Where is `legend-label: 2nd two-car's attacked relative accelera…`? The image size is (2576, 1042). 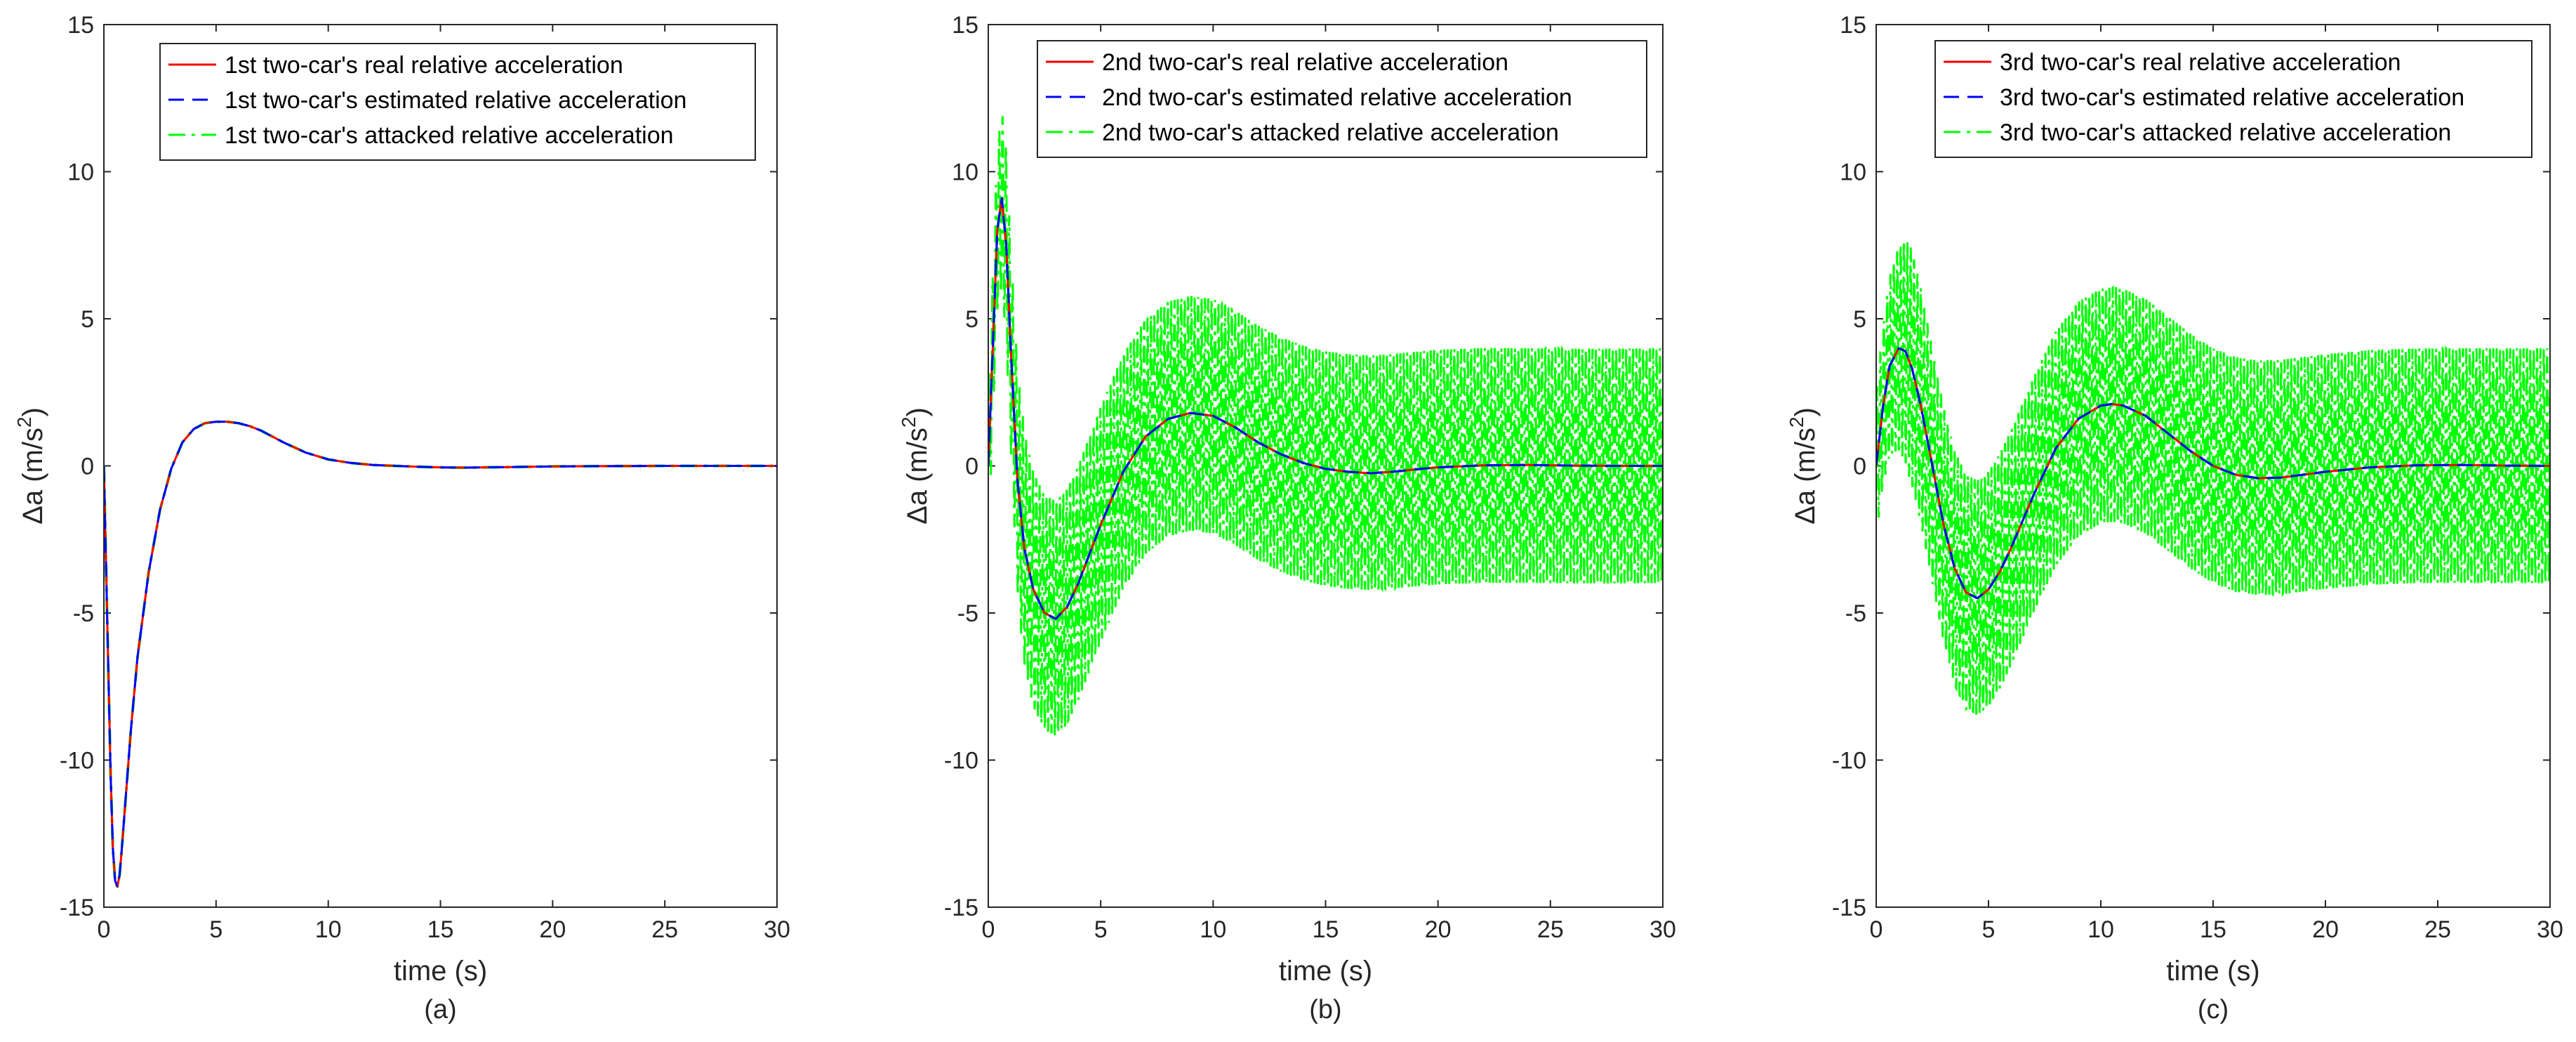
legend-label: 2nd two-car's attacked relative accelera… is located at coordinates (1331, 132).